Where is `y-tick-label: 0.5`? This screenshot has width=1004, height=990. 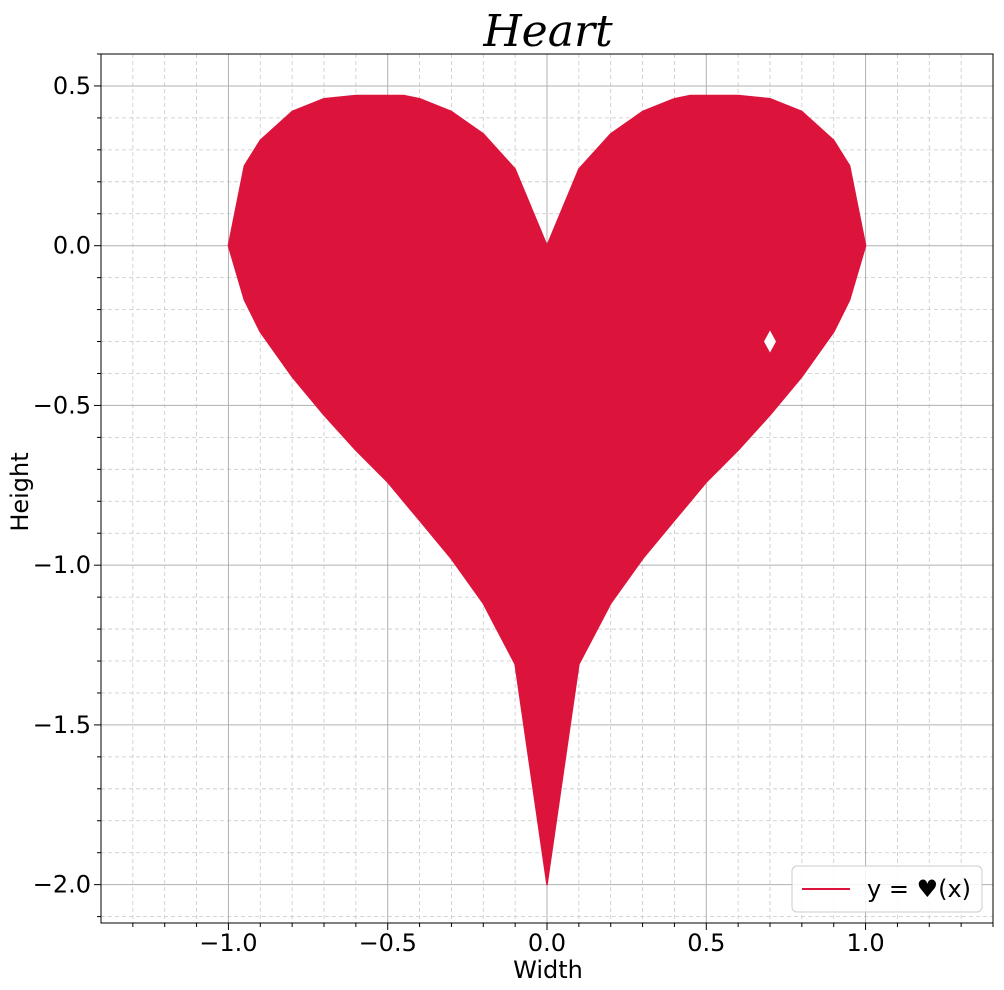 y-tick-label: 0.5 is located at coordinates (72, 86).